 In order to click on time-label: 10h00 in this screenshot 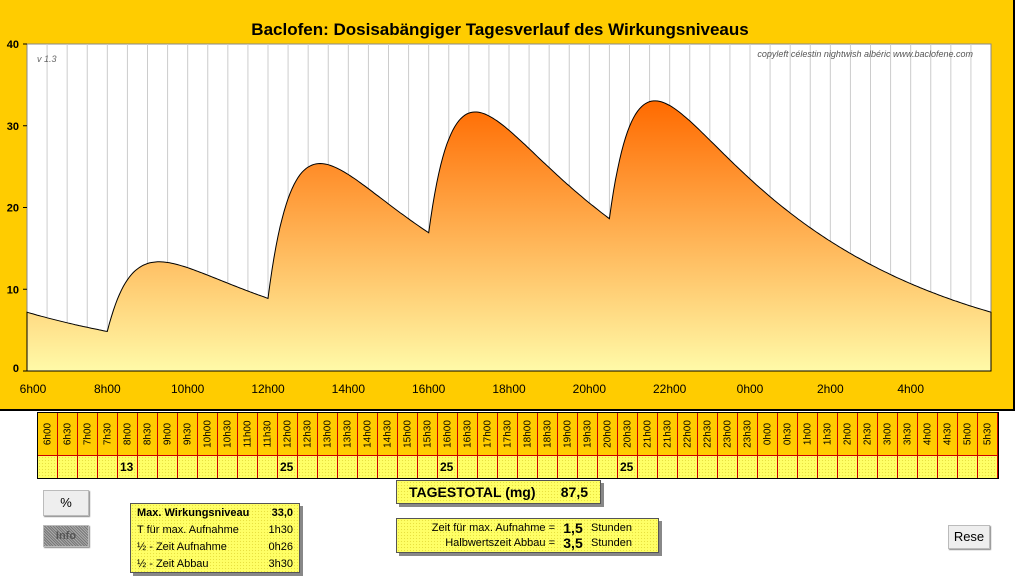, I will do `click(207, 434)`.